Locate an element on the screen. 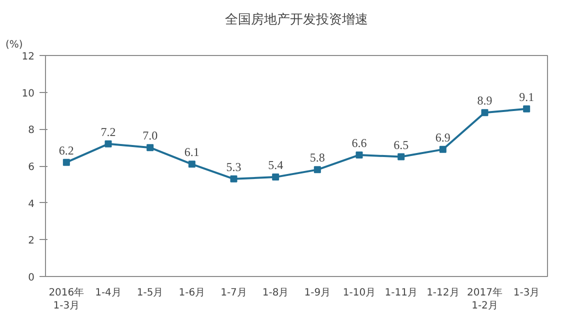  y-tick-label: 6 is located at coordinates (31, 167).